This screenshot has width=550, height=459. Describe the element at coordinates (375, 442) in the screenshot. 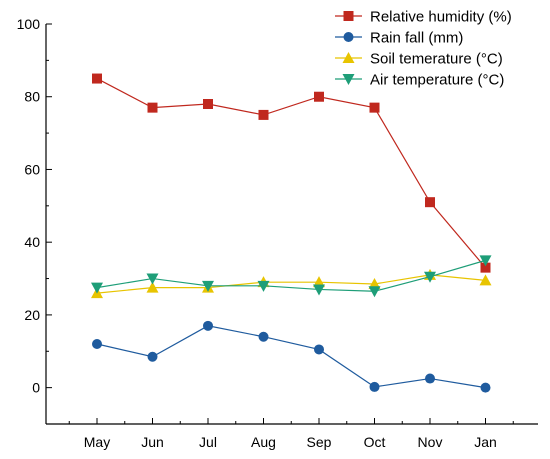

I see `x-tick-label: Oct` at that location.